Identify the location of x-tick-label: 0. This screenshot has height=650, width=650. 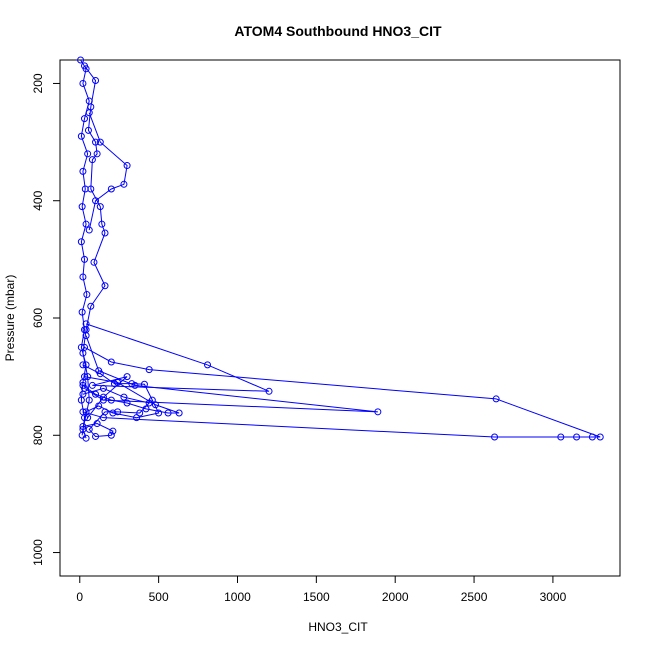
(79, 597).